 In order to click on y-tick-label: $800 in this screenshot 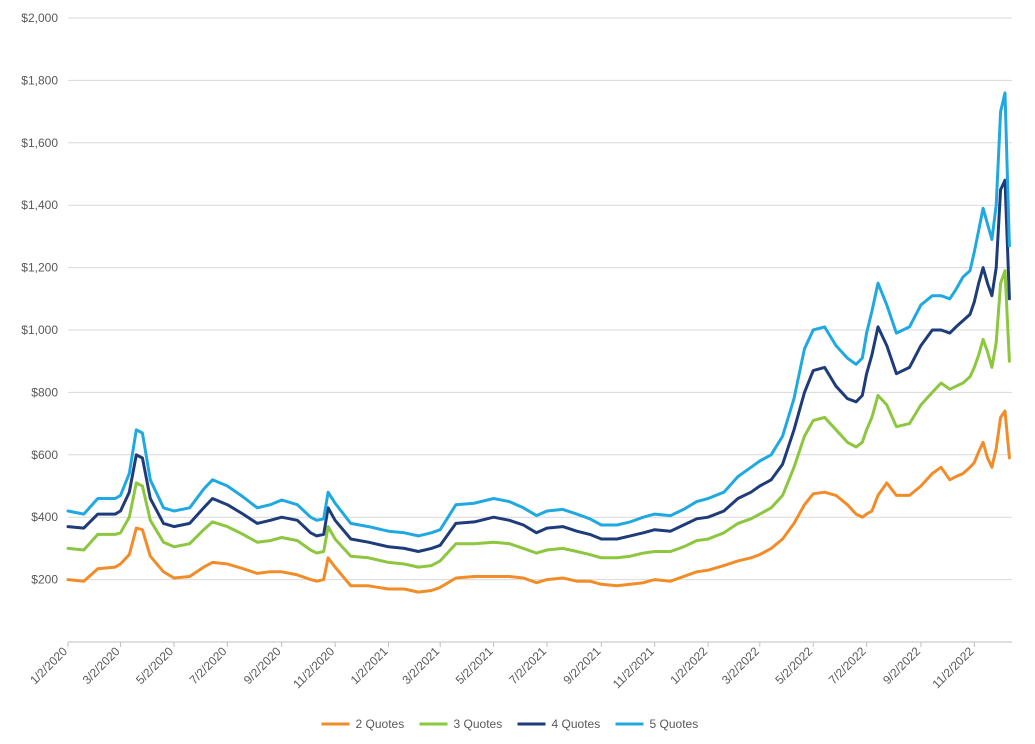, I will do `click(44, 392)`.